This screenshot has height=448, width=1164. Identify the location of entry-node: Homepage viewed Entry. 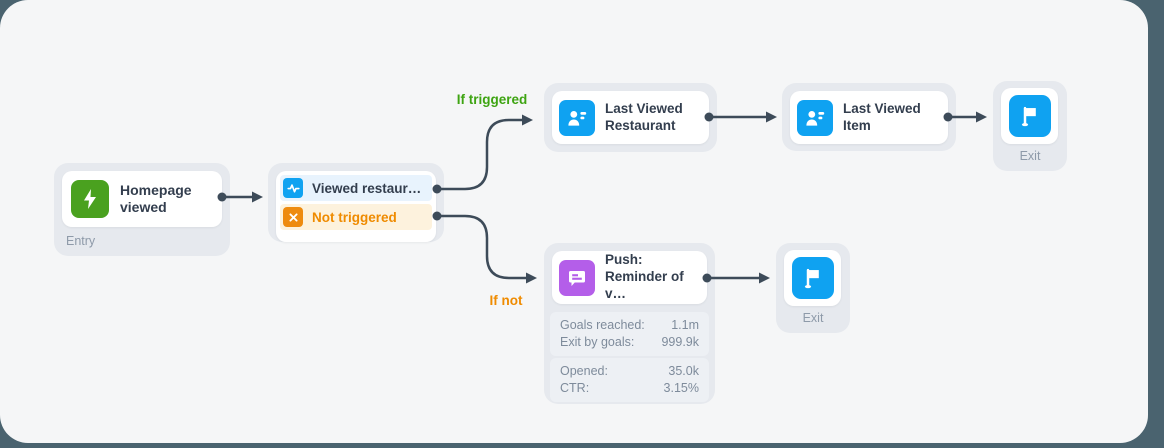
(142, 209).